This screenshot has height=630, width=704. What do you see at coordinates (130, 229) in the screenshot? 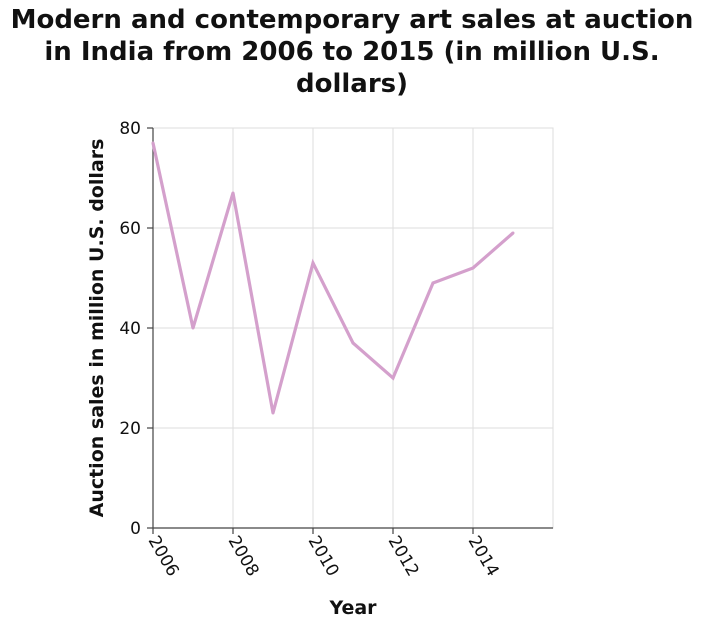
I see `y-tick-label: 60` at bounding box center [130, 229].